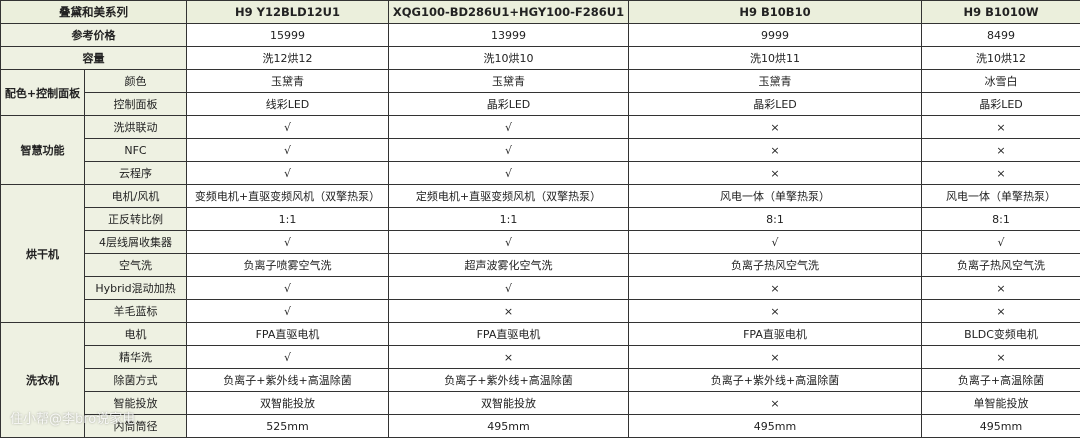  Describe the element at coordinates (135, 311) in the screenshot. I see `row-label: 羊毛蓝标` at that location.